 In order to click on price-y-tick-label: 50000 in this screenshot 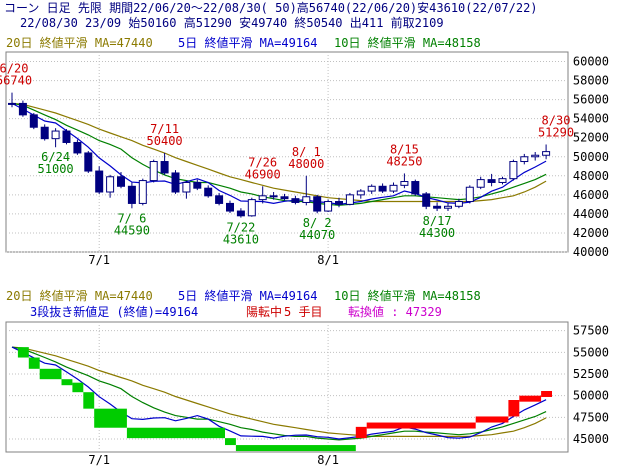, I will do `click(591, 157)`.